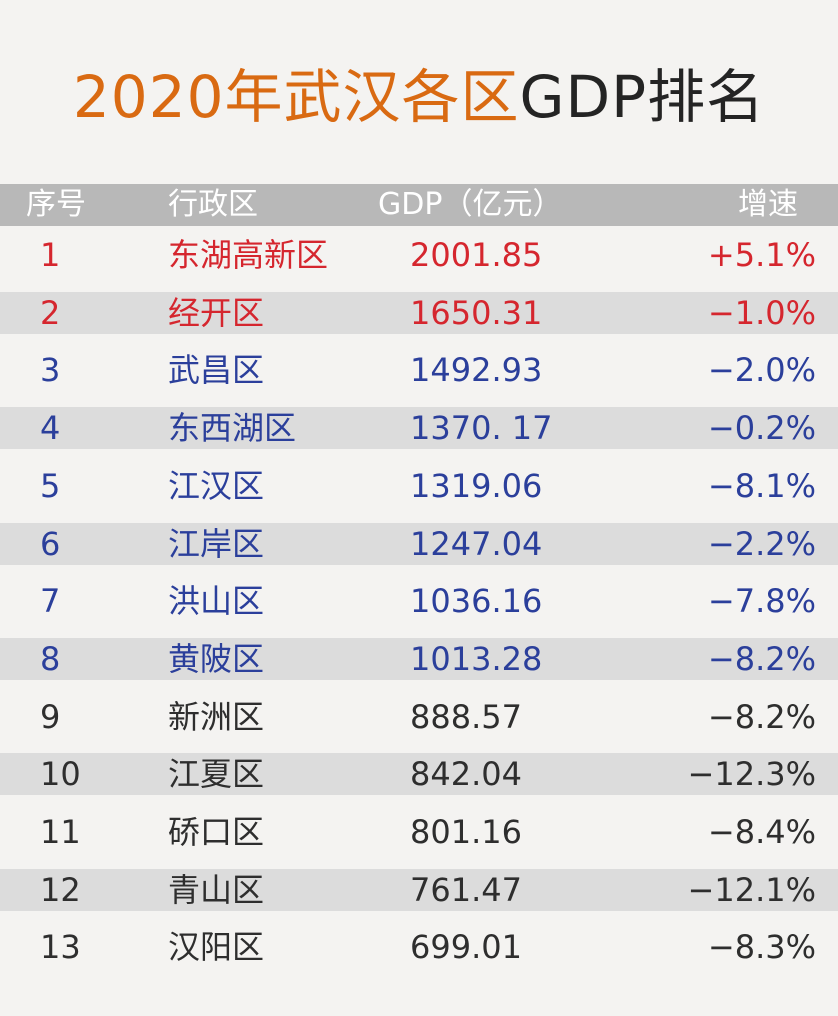 The image size is (838, 1016). I want to click on table-row: 8 黄陂区 1013.28 −8.2%, so click(419, 658).